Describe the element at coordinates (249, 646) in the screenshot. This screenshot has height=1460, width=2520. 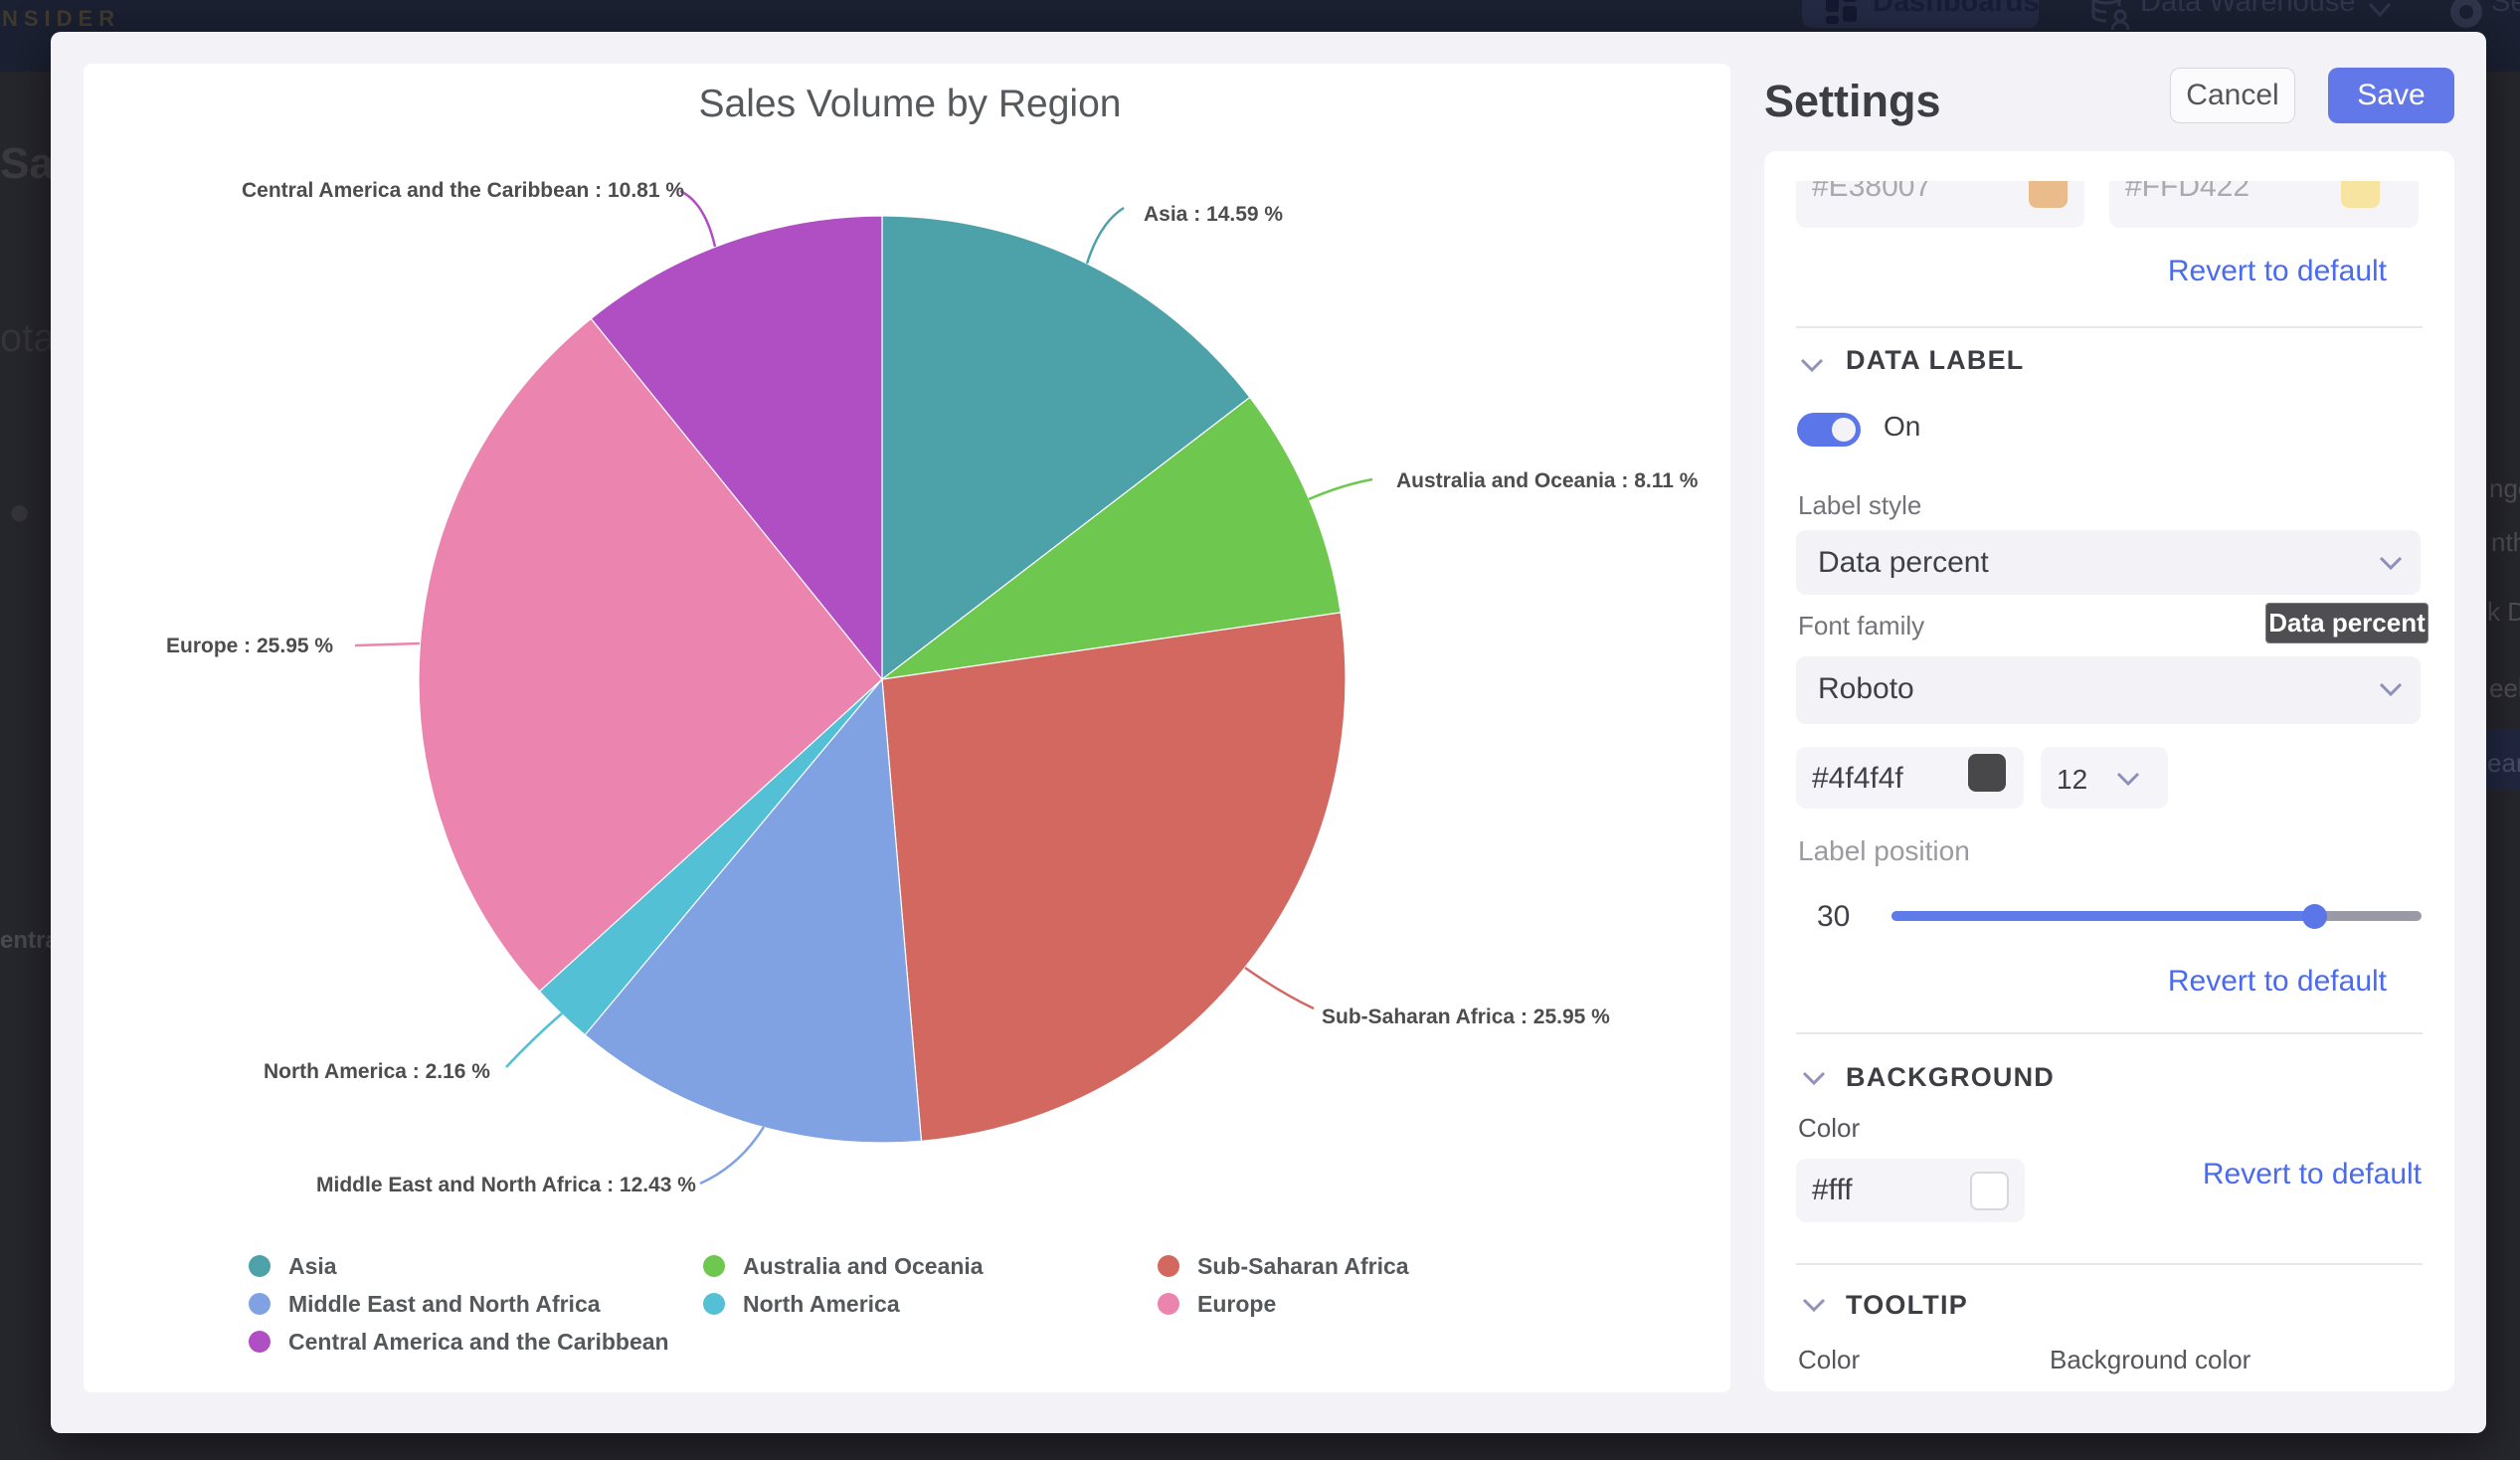
I see `svg-text: Europe : 25.95 %` at that location.